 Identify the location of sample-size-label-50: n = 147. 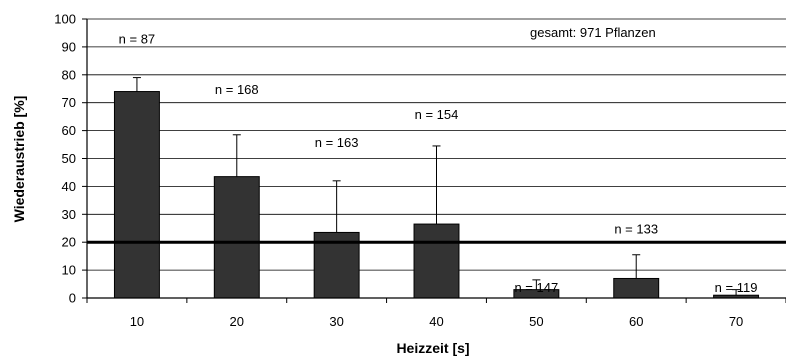
(536, 287).